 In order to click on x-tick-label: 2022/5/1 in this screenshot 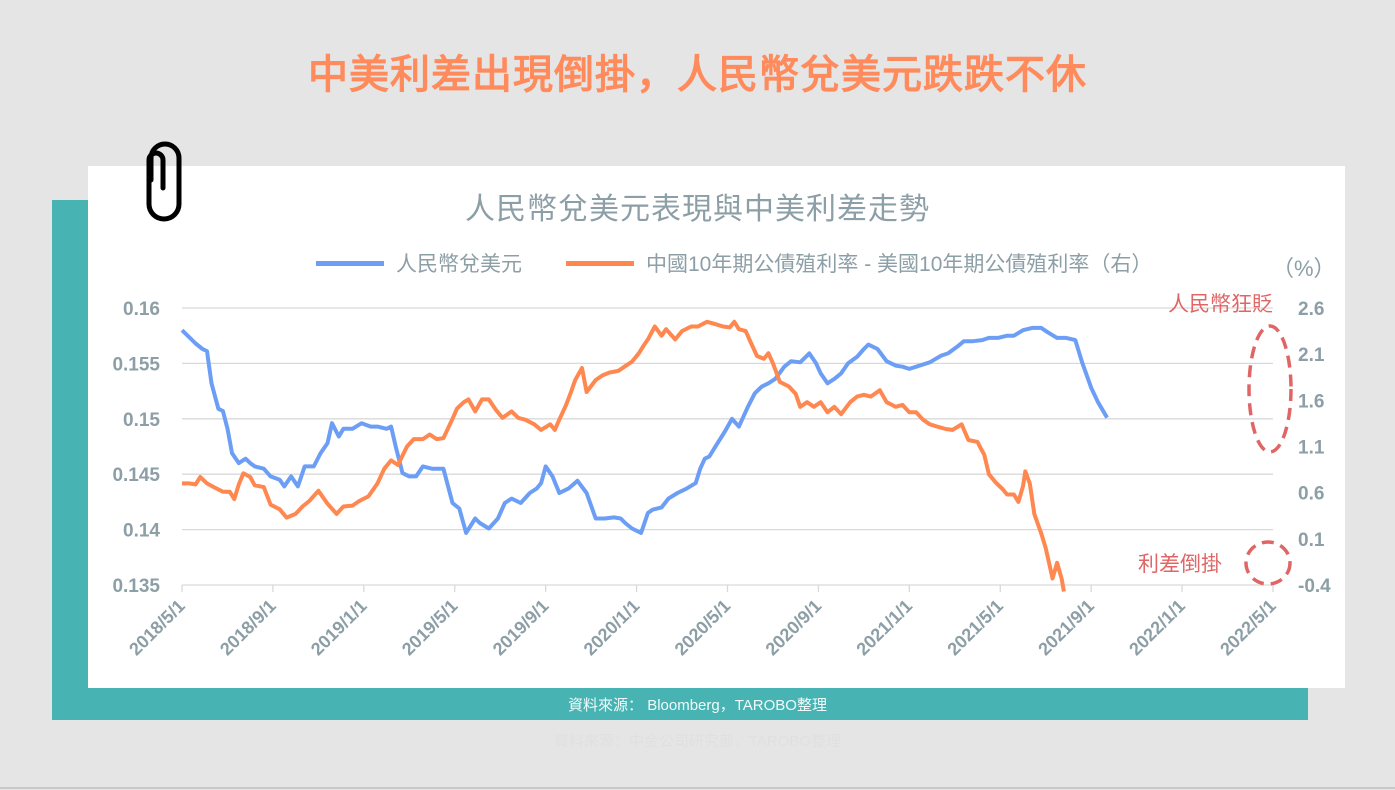, I will do `click(1248, 628)`.